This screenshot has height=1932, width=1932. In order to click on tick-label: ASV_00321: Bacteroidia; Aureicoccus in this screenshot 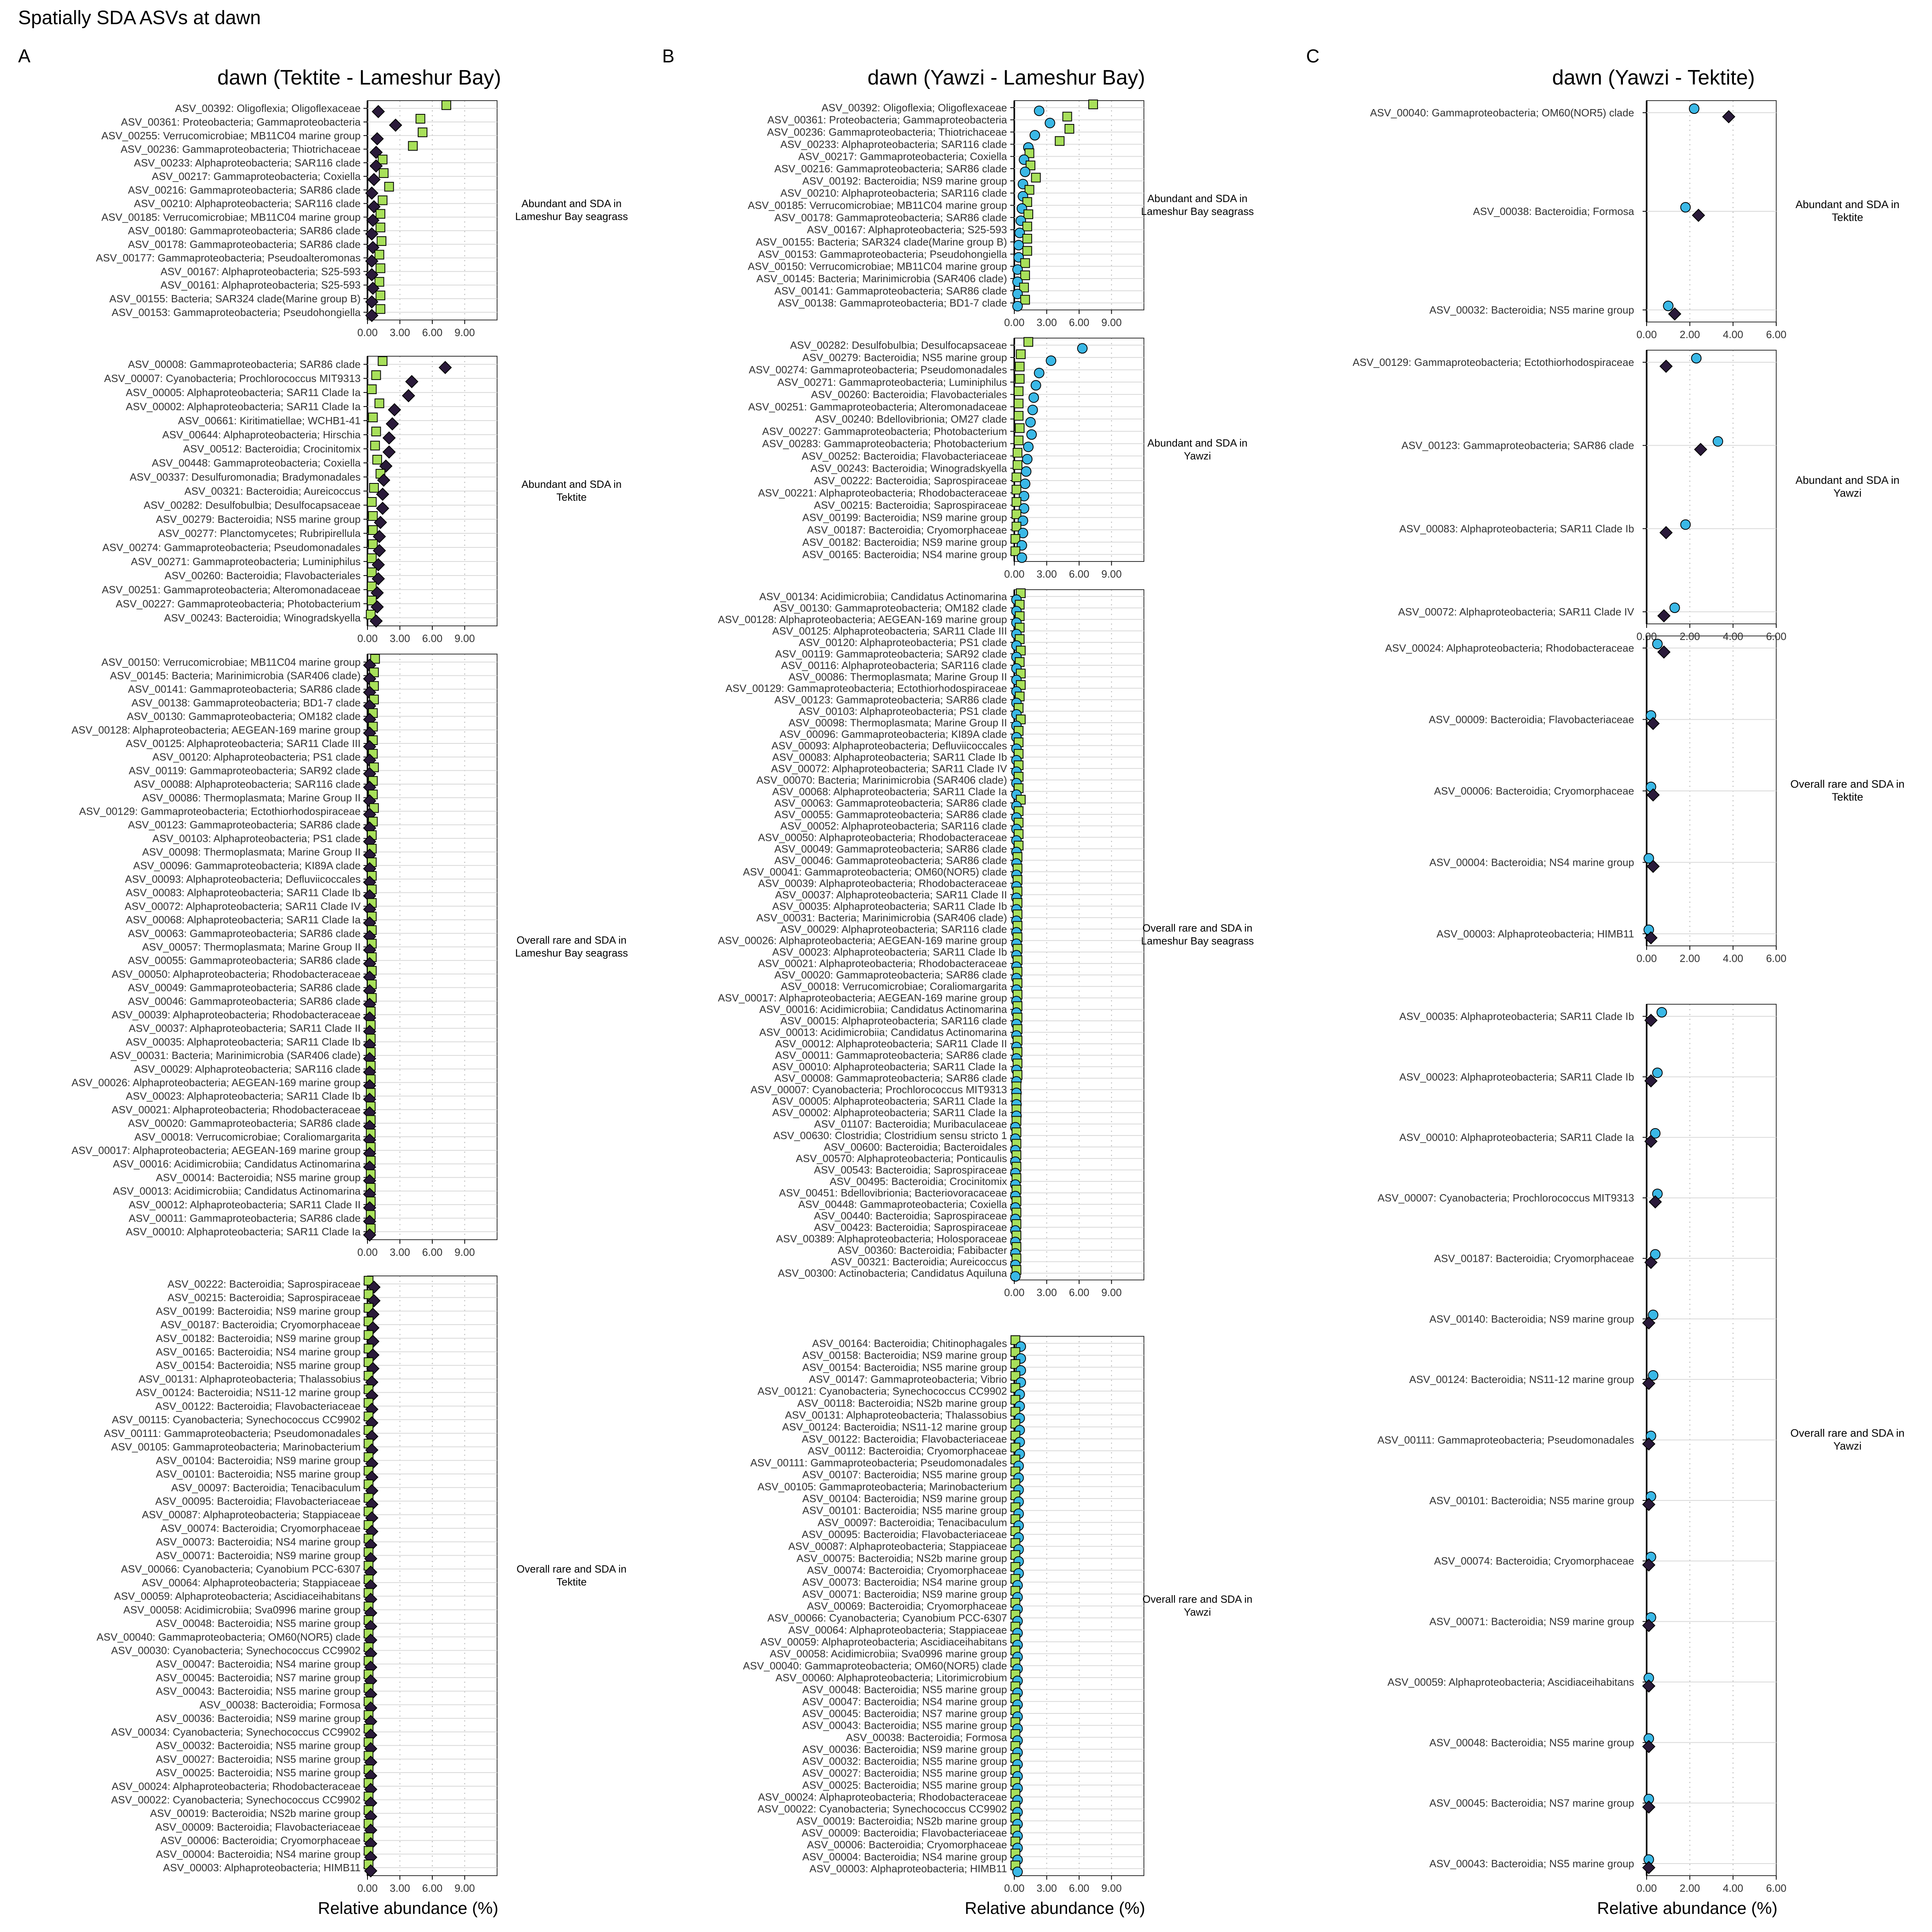, I will do `click(919, 1262)`.